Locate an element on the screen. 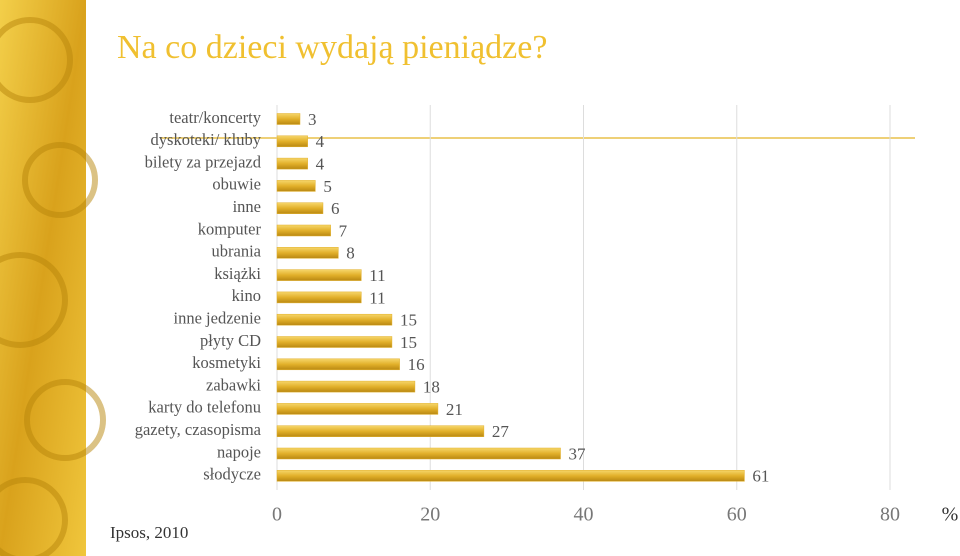 Image resolution: width=960 pixels, height=556 pixels. value-label: 37 is located at coordinates (578, 453).